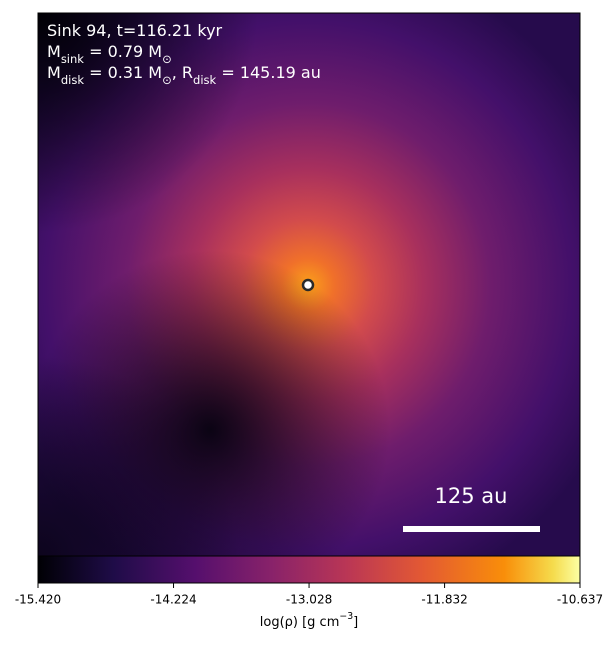 This screenshot has width=615, height=648. I want to click on annotation: Sink 94, t=116.21 kyr, so click(135, 30).